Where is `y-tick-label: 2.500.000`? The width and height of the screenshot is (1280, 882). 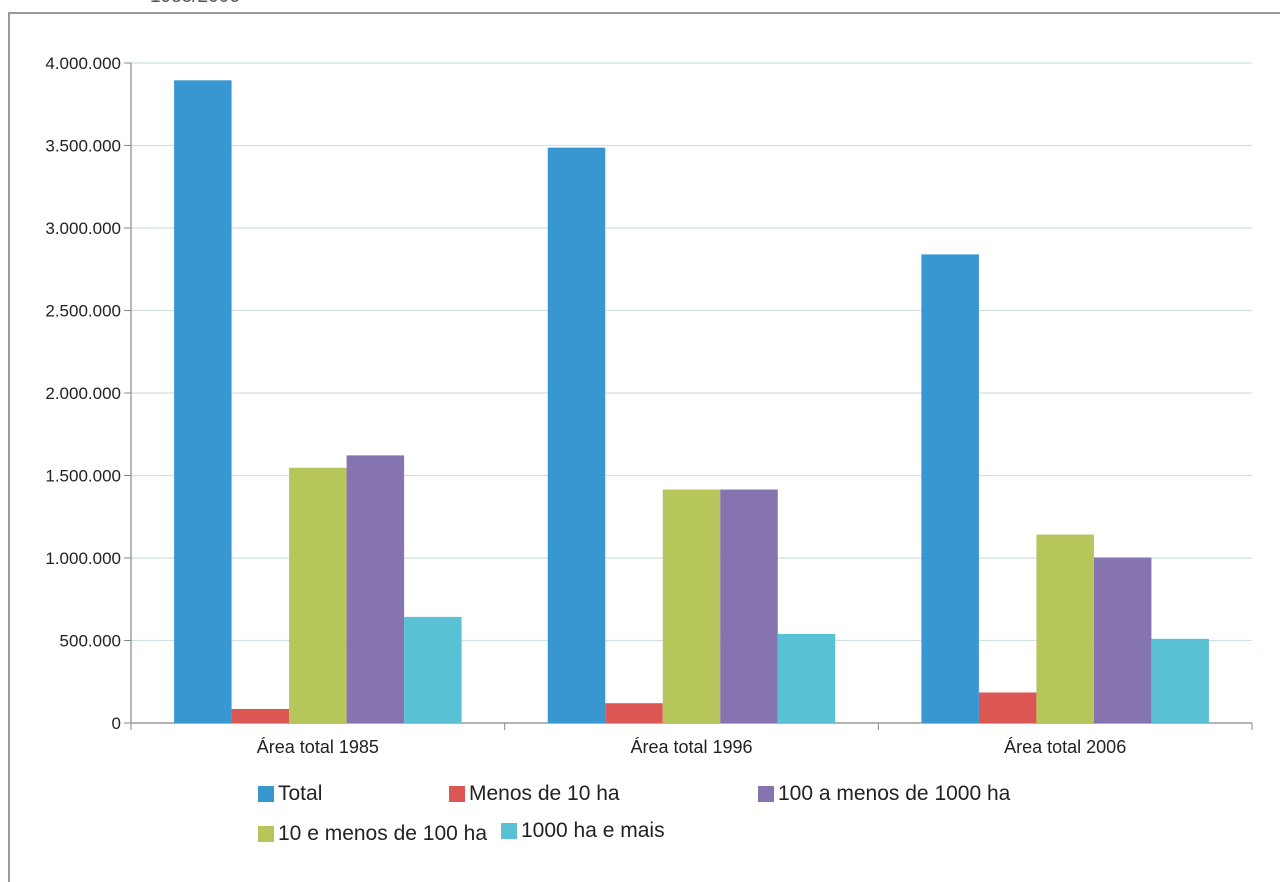
y-tick-label: 2.500.000 is located at coordinates (83, 311).